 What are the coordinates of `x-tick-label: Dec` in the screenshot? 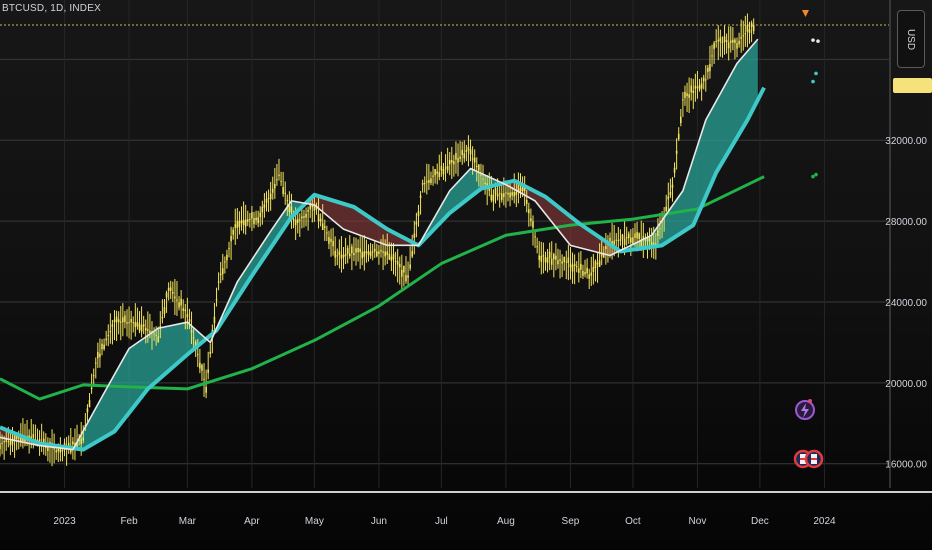 It's located at (760, 521).